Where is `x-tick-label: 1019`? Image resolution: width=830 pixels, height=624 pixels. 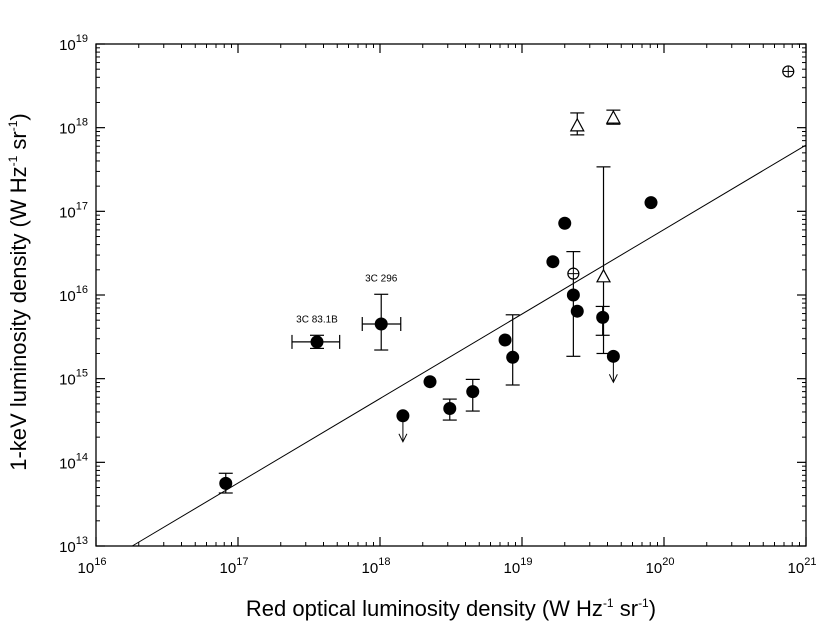 x-tick-label: 1019 is located at coordinates (518, 566).